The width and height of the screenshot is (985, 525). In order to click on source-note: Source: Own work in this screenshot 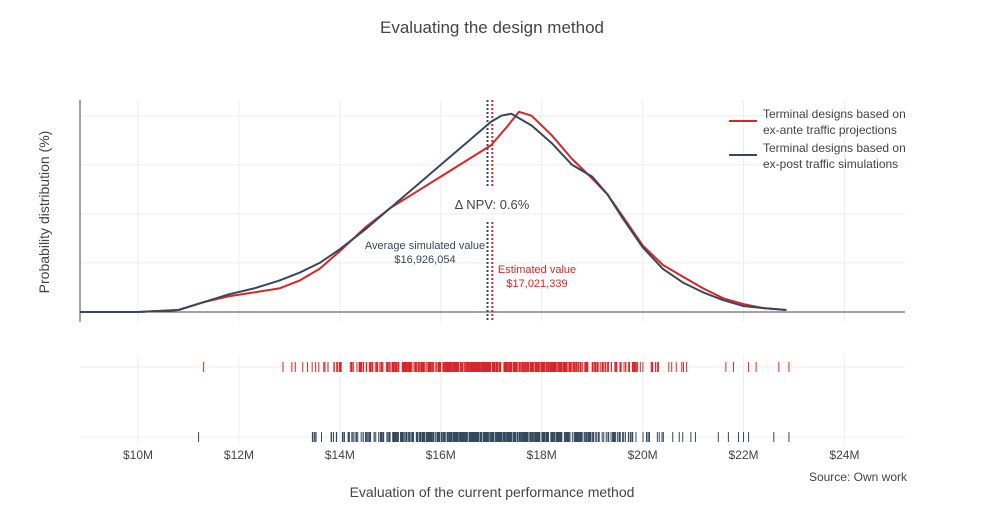, I will do `click(858, 477)`.